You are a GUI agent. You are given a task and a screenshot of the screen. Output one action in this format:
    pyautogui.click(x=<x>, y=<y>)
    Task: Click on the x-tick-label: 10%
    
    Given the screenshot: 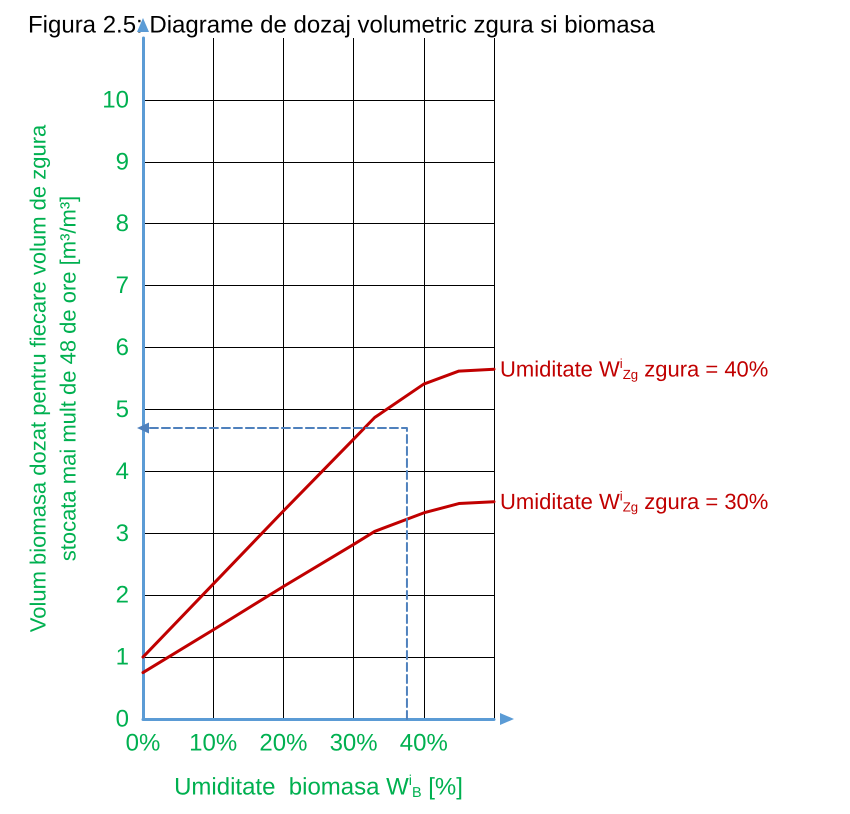 What is the action you would take?
    pyautogui.click(x=213, y=743)
    